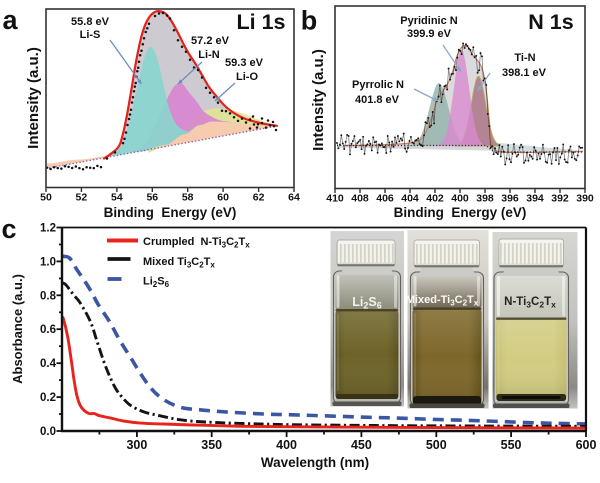 The image size is (600, 483). Describe the element at coordinates (436, 445) in the screenshot. I see `svg-text: 500` at that location.